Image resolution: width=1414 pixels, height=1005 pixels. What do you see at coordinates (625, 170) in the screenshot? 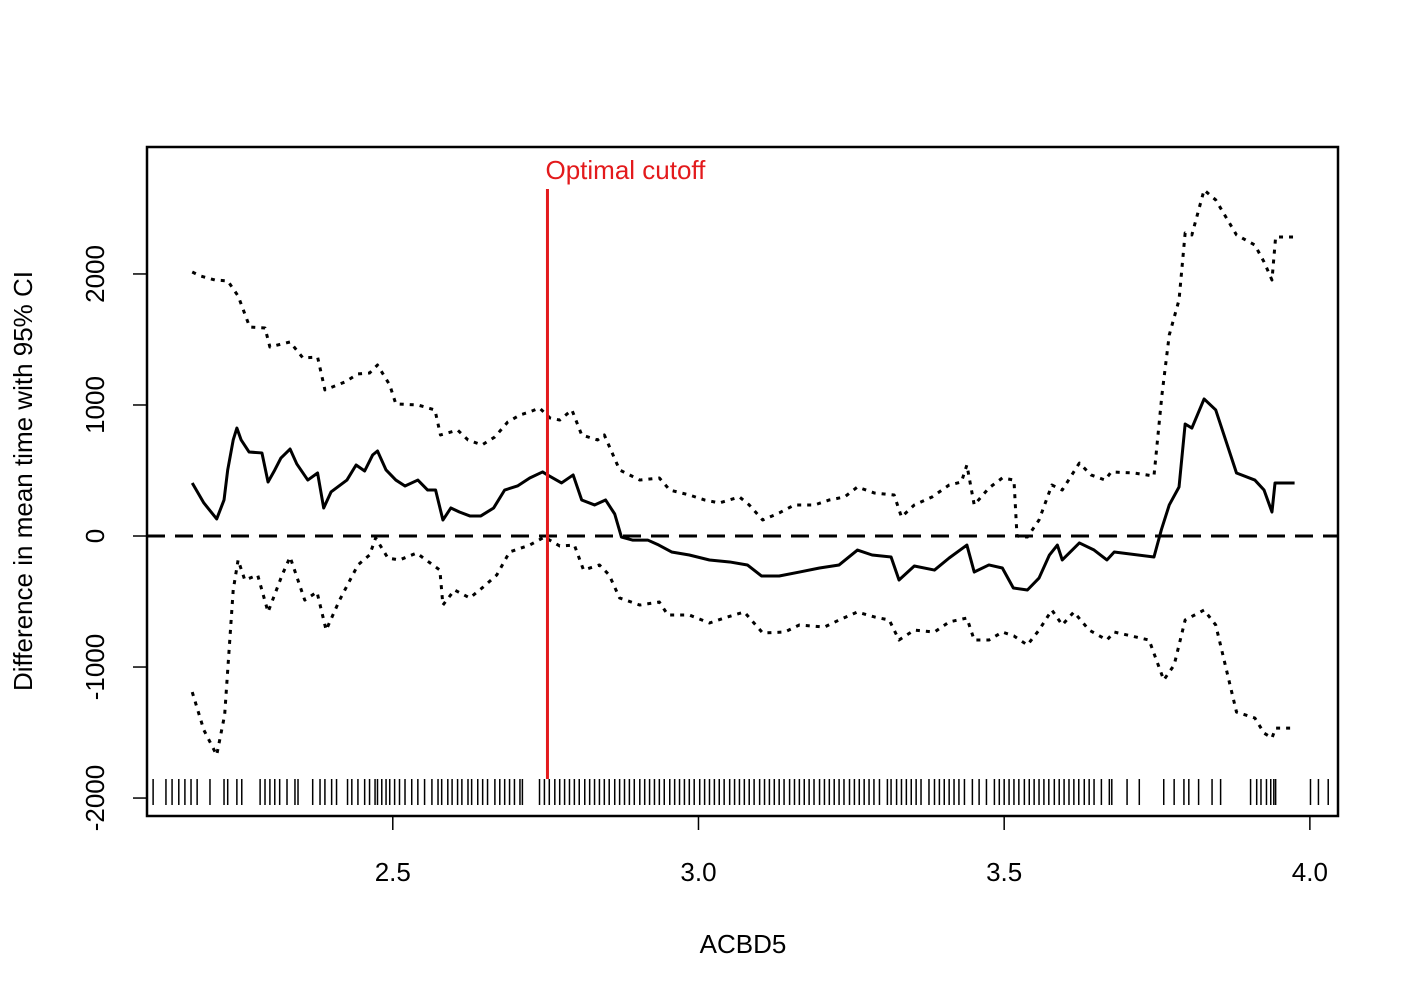
I see `cutoff-label: Optimal cutoff` at bounding box center [625, 170].